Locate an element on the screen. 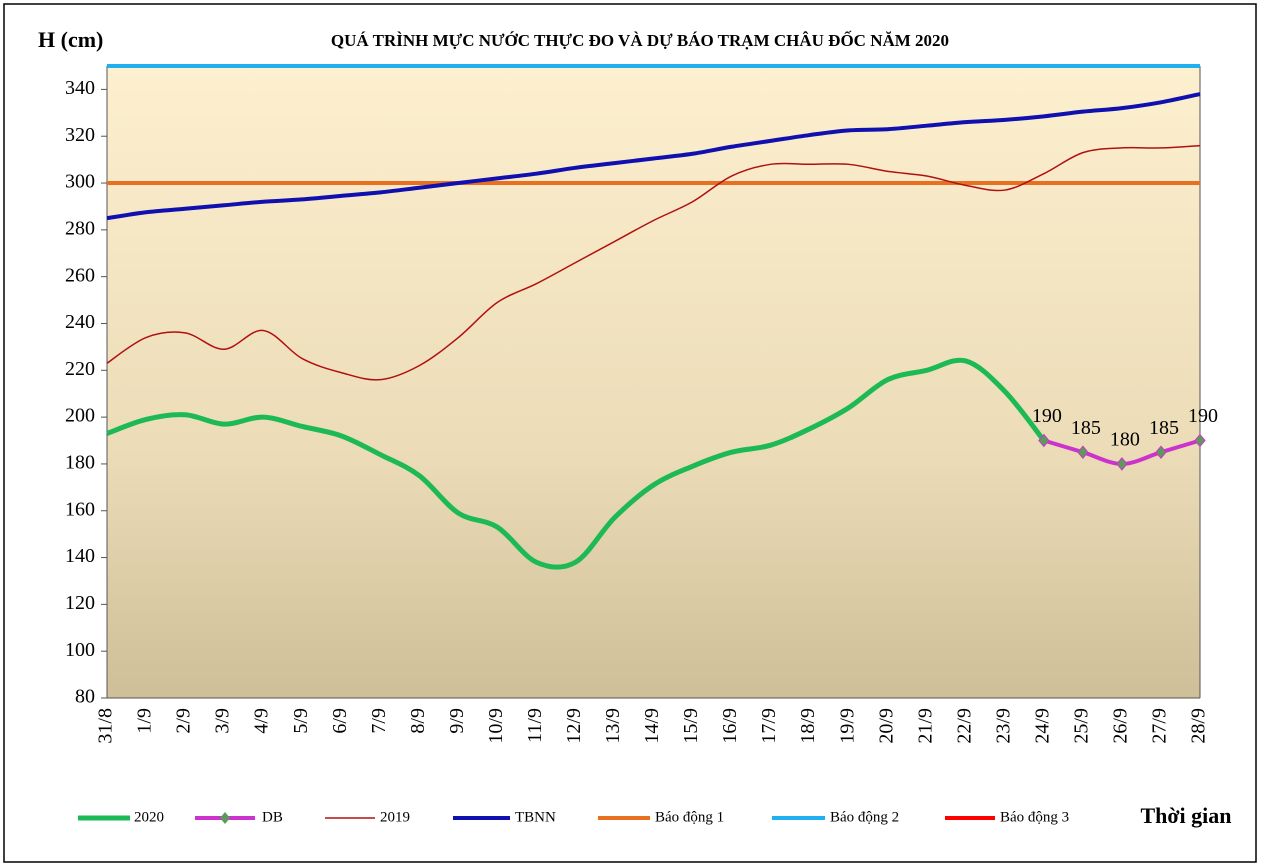  x-tick-label: 27/9 is located at coordinates (1160, 726).